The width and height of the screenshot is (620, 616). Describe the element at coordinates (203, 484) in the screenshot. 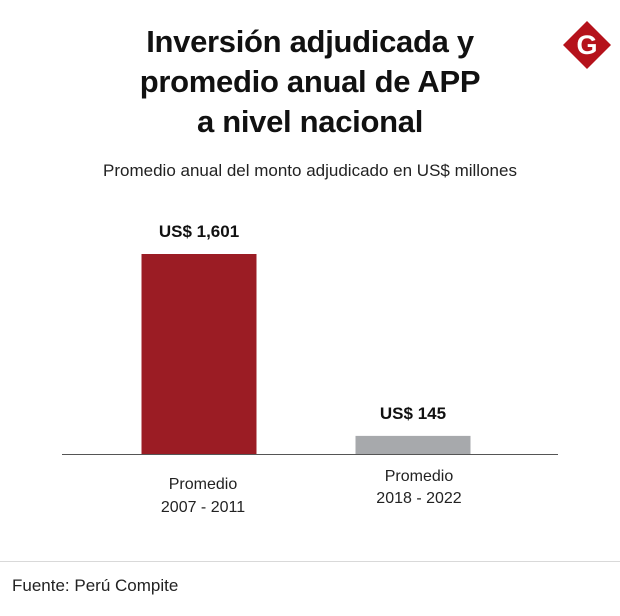

I see `x-tick-label-1-line-1: Promedio` at that location.